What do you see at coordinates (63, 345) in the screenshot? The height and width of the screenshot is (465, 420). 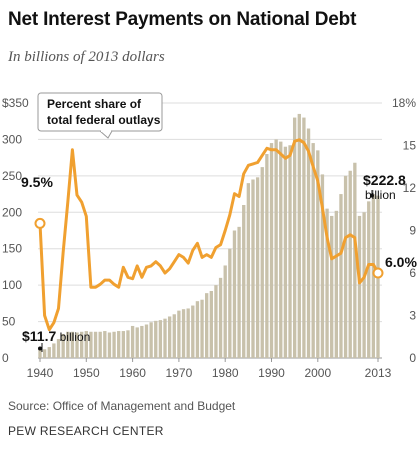 I see `bar-1945` at bounding box center [63, 345].